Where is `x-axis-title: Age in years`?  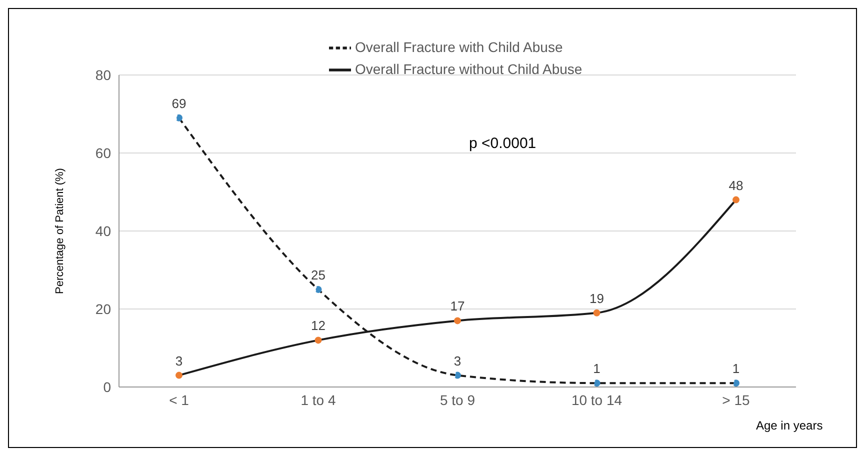
x-axis-title: Age in years is located at coordinates (789, 425).